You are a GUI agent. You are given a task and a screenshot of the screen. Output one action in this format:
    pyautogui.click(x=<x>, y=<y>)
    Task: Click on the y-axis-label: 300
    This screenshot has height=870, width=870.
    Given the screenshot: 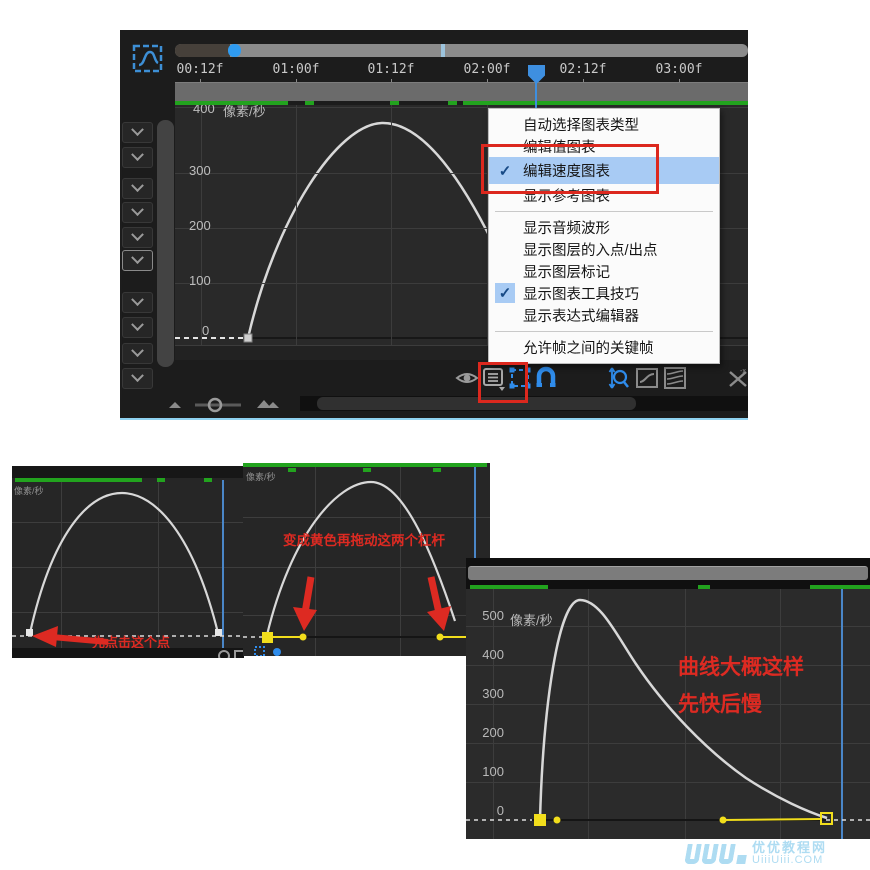 What is the action you would take?
    pyautogui.click(x=493, y=693)
    